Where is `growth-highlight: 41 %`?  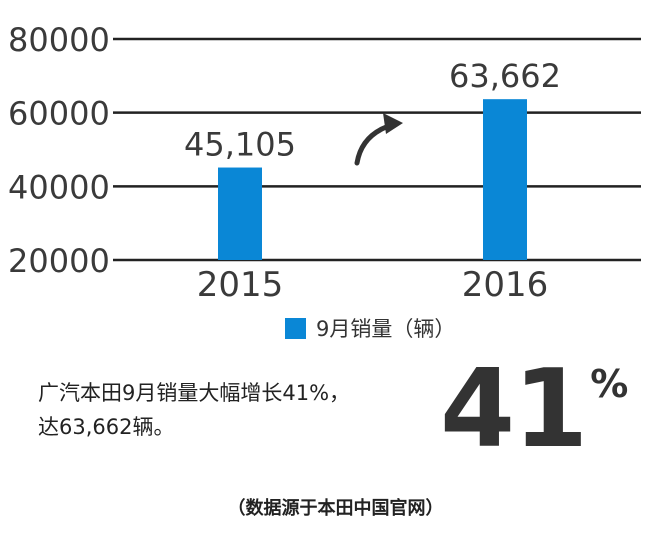
growth-highlight: 41 % is located at coordinates (534, 410).